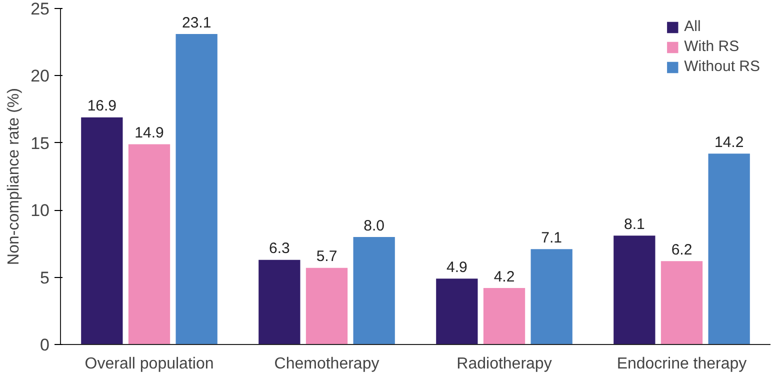 Image resolution: width=780 pixels, height=375 pixels. I want to click on data-label: 8.0, so click(374, 225).